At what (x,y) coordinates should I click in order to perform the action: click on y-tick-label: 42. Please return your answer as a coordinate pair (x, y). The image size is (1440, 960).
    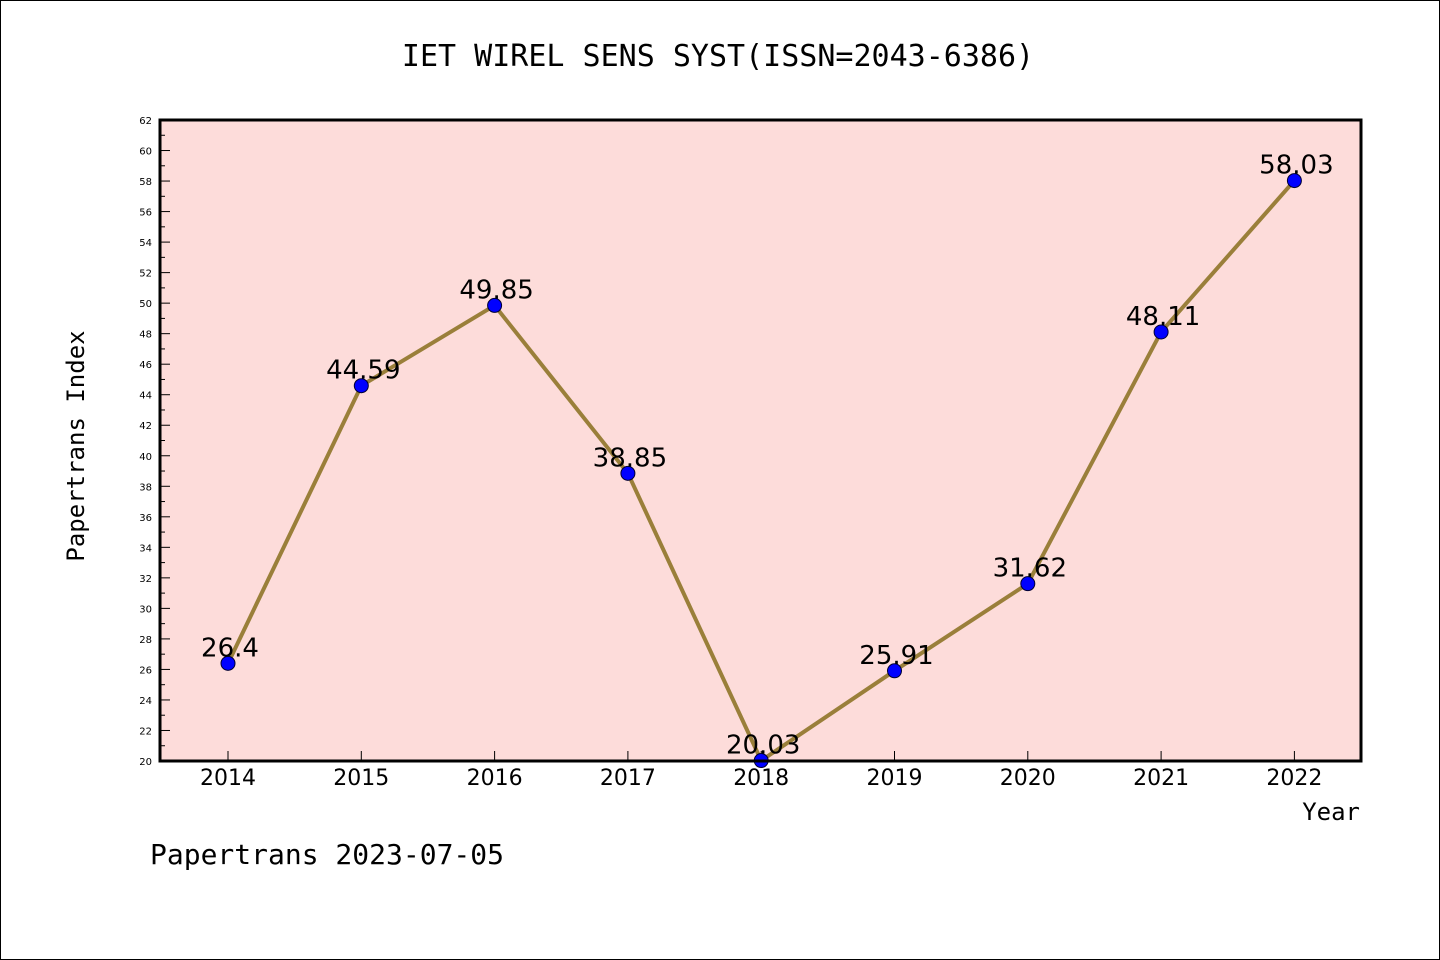
    Looking at the image, I should click on (145, 426).